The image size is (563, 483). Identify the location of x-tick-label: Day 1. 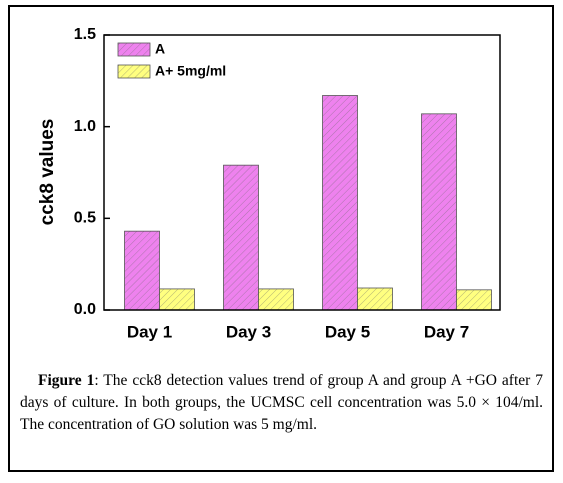
(149, 331).